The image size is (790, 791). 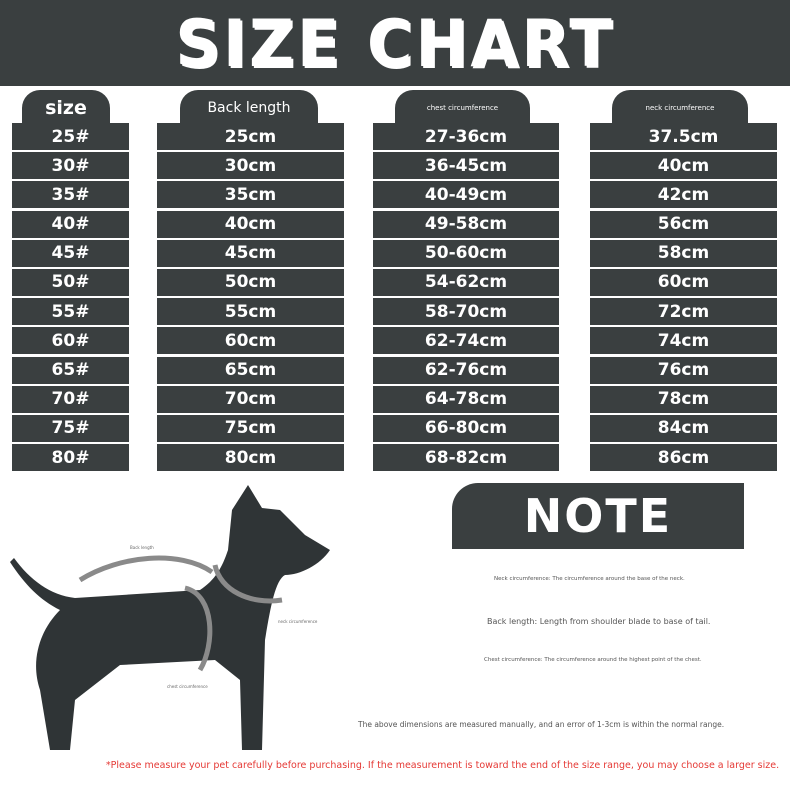 What do you see at coordinates (462, 108) in the screenshot?
I see `column-header-chest: chest circumference` at bounding box center [462, 108].